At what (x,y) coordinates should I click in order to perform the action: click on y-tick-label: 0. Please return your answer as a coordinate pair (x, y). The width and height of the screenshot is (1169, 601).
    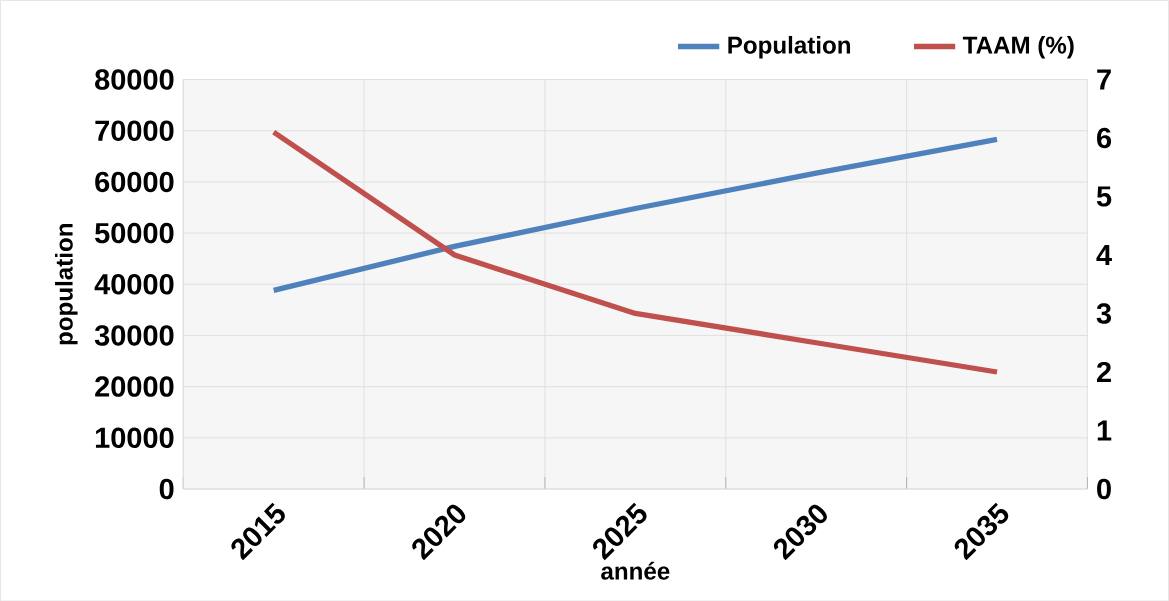
    Looking at the image, I should click on (166, 488).